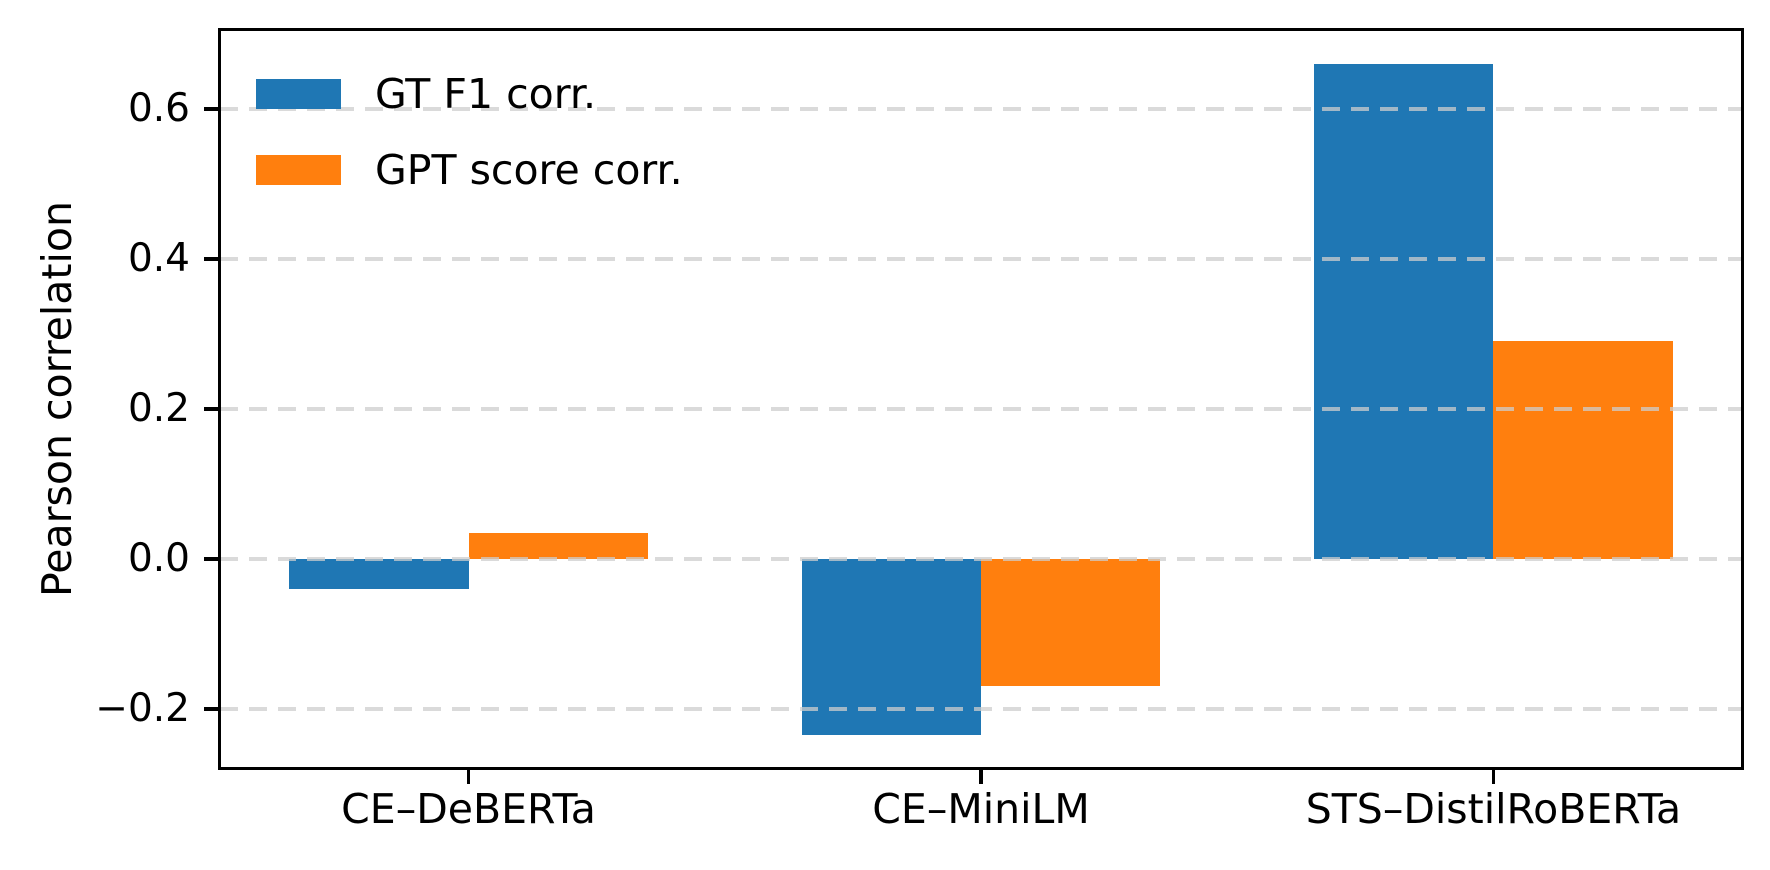  What do you see at coordinates (1071, 622) in the screenshot?
I see `bar-gpt-score-corr-ce-minilm` at bounding box center [1071, 622].